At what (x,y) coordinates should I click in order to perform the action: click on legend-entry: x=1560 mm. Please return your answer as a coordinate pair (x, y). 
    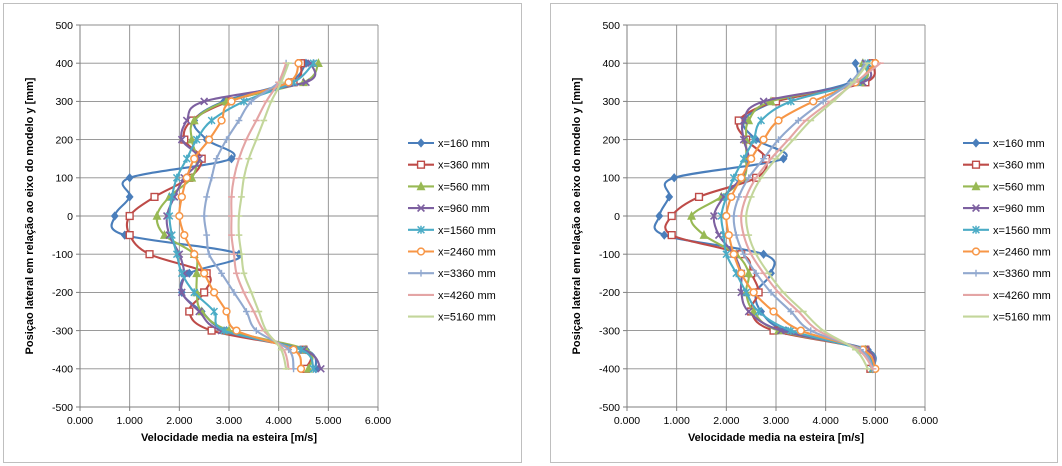
    Looking at the image, I should click on (452, 231).